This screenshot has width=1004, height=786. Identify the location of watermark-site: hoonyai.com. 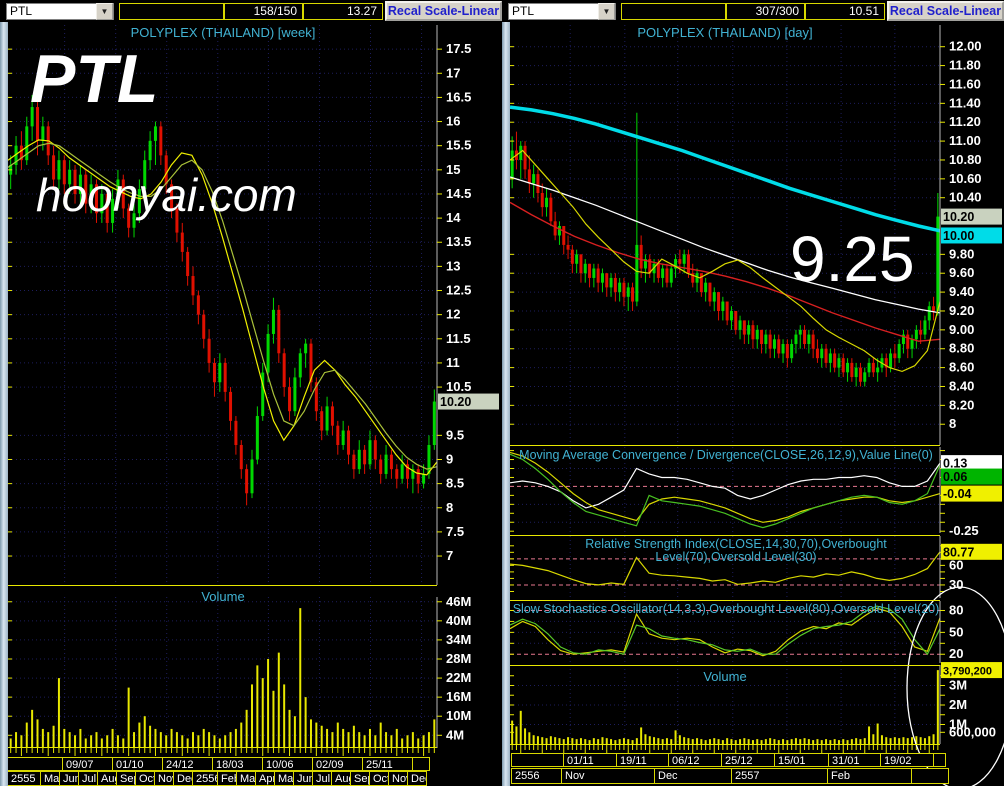
(166, 195).